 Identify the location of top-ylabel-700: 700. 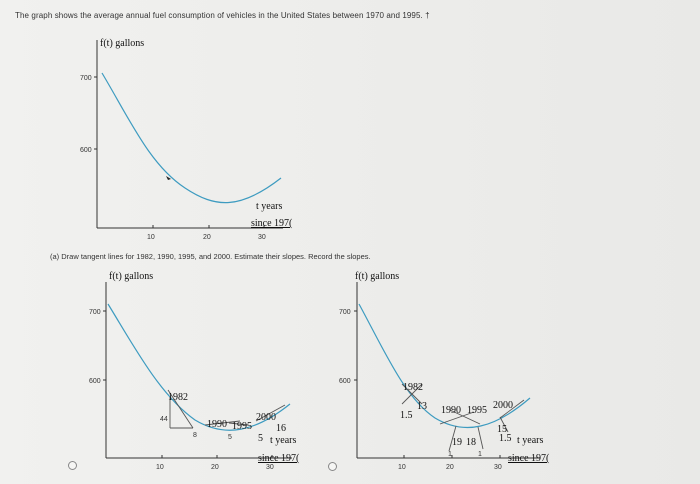
(86, 78).